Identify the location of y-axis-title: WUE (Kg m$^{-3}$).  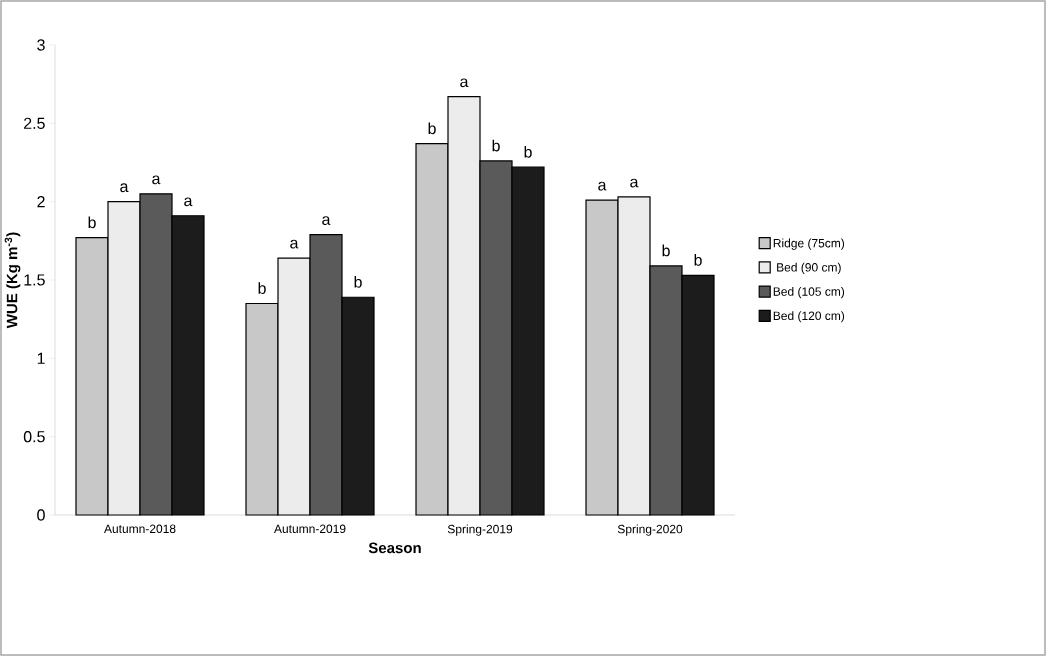
(12, 280).